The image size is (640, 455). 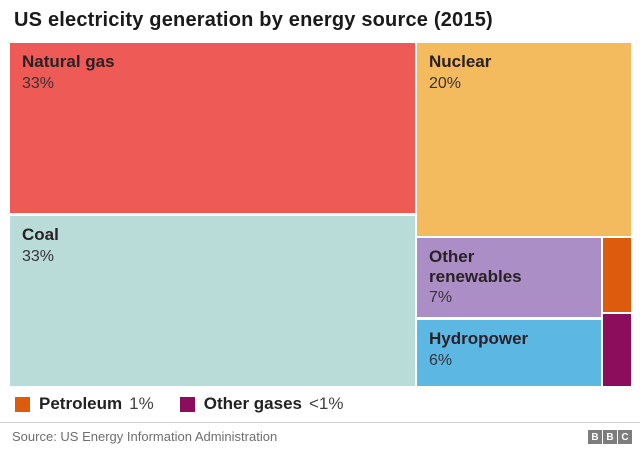 I want to click on treemap-node-other-renewables: Other renewables 7%, so click(x=509, y=277).